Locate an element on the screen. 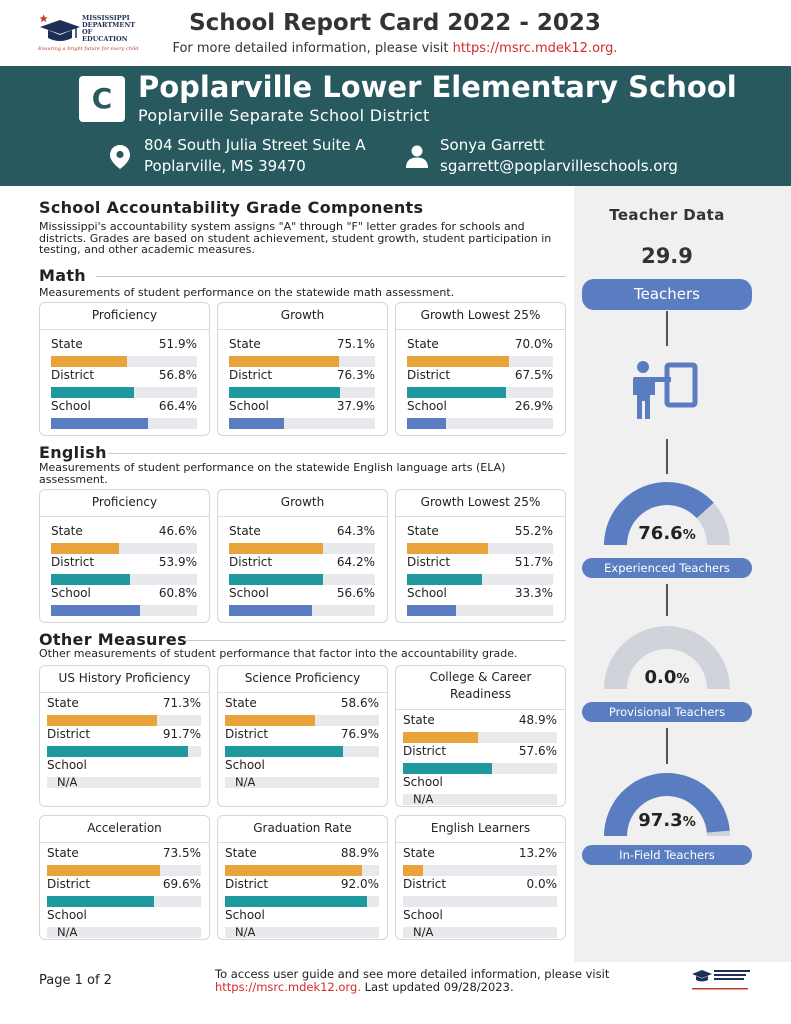  school-name: Poplarville Lower Elementary School is located at coordinates (437, 87).